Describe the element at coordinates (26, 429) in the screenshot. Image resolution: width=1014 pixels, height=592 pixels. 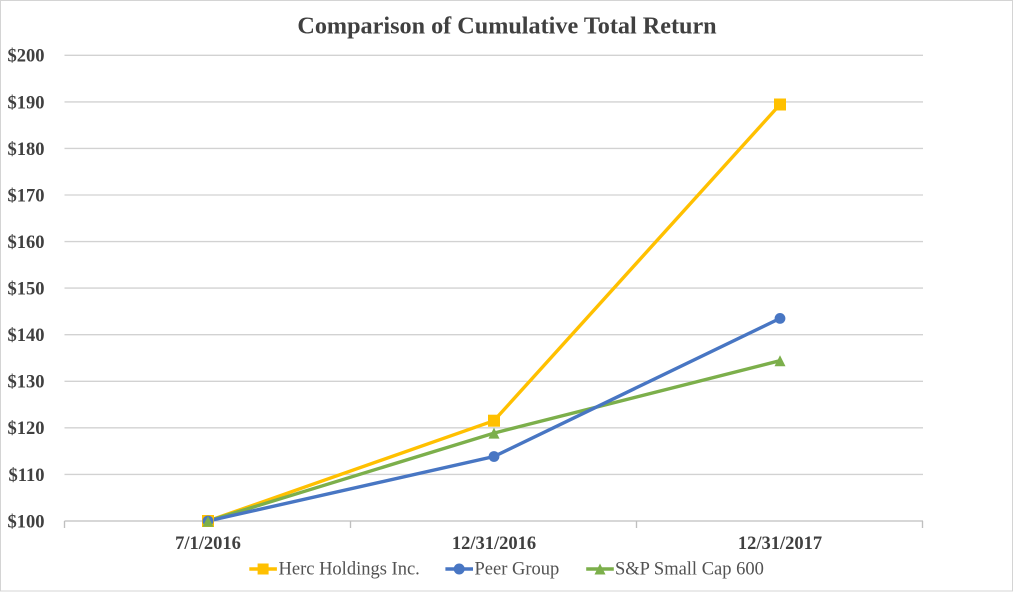
I see `svg-text: $120` at that location.